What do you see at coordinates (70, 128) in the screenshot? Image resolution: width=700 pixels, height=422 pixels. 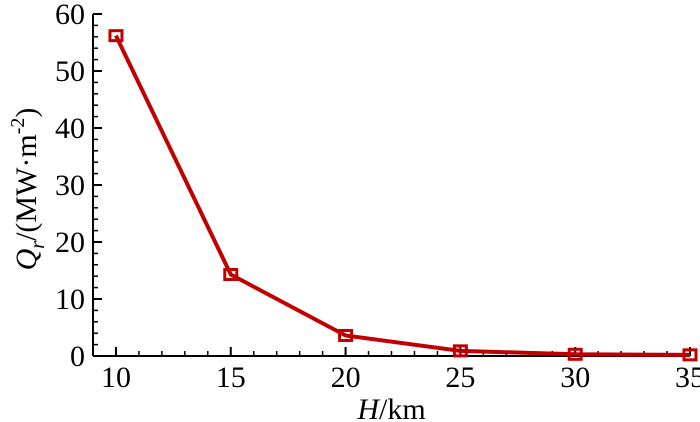 I see `y-tick-label: 40` at bounding box center [70, 128].